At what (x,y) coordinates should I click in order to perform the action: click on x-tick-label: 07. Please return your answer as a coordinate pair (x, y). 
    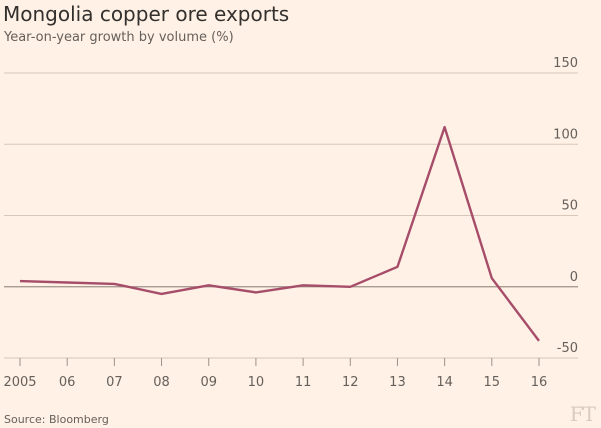
    Looking at the image, I should click on (114, 382).